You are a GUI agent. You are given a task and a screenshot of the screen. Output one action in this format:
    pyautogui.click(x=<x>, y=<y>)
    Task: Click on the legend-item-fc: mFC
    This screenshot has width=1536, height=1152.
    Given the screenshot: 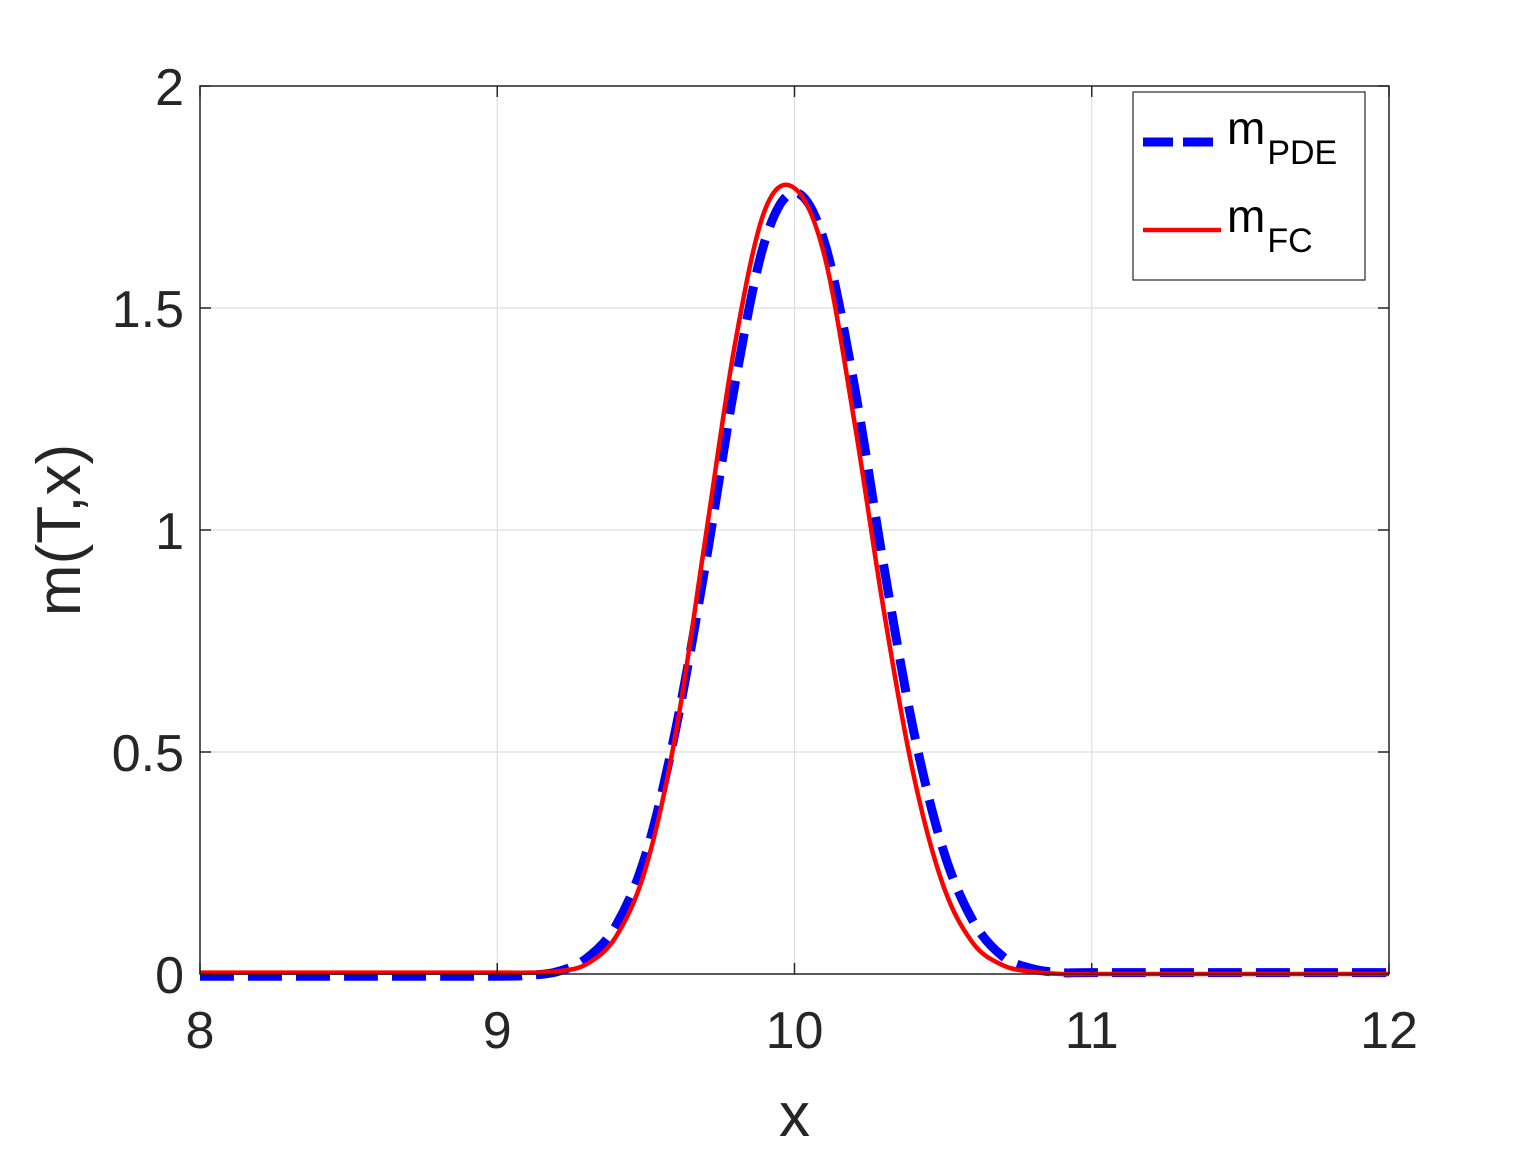 What is the action you would take?
    pyautogui.click(x=1228, y=225)
    